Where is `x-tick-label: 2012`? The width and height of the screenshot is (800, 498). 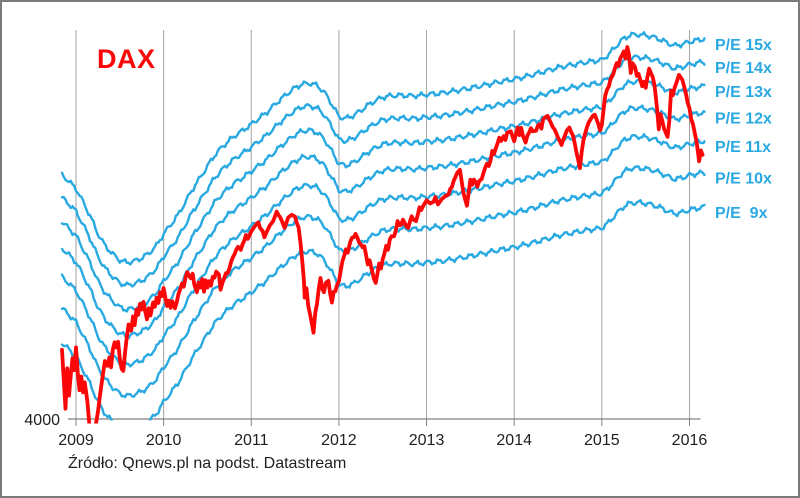 x-tick-label: 2012 is located at coordinates (339, 440).